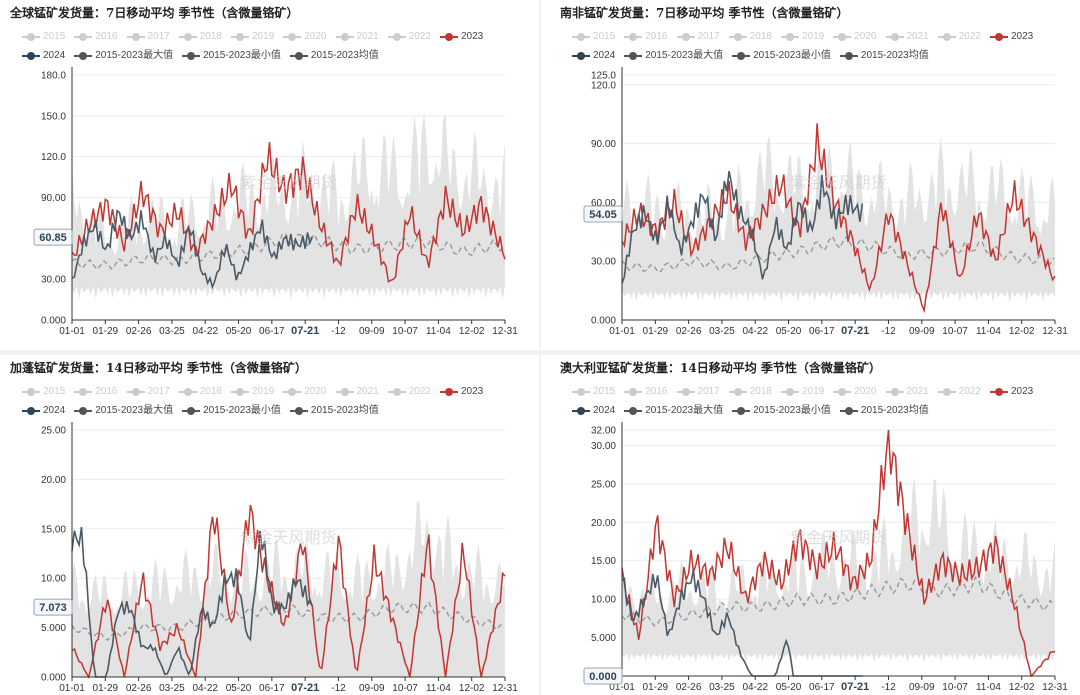 The width and height of the screenshot is (1080, 695). What do you see at coordinates (603, 203) in the screenshot?
I see `y-tick-label: 60.00` at bounding box center [603, 203].